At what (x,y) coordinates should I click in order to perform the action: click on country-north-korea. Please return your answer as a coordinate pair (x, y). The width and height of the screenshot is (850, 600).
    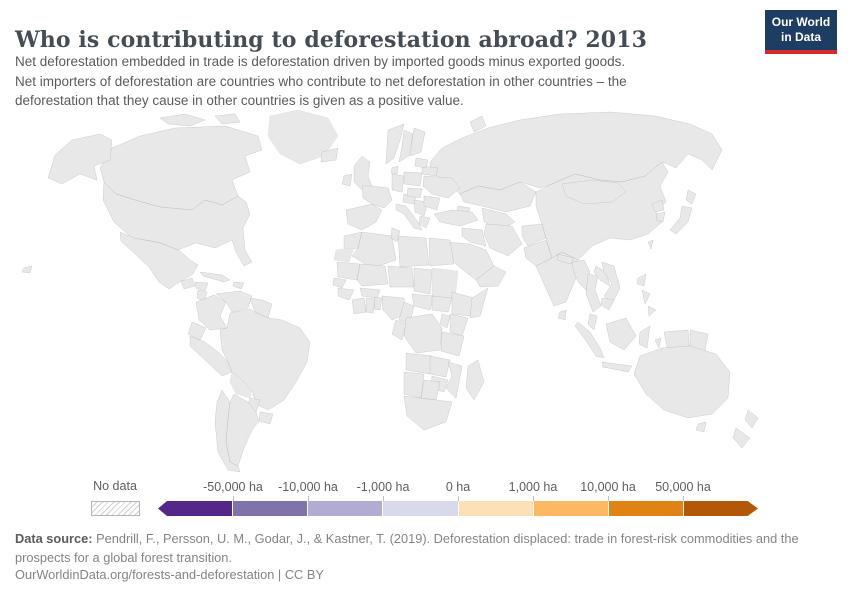
    Looking at the image, I should click on (658, 206).